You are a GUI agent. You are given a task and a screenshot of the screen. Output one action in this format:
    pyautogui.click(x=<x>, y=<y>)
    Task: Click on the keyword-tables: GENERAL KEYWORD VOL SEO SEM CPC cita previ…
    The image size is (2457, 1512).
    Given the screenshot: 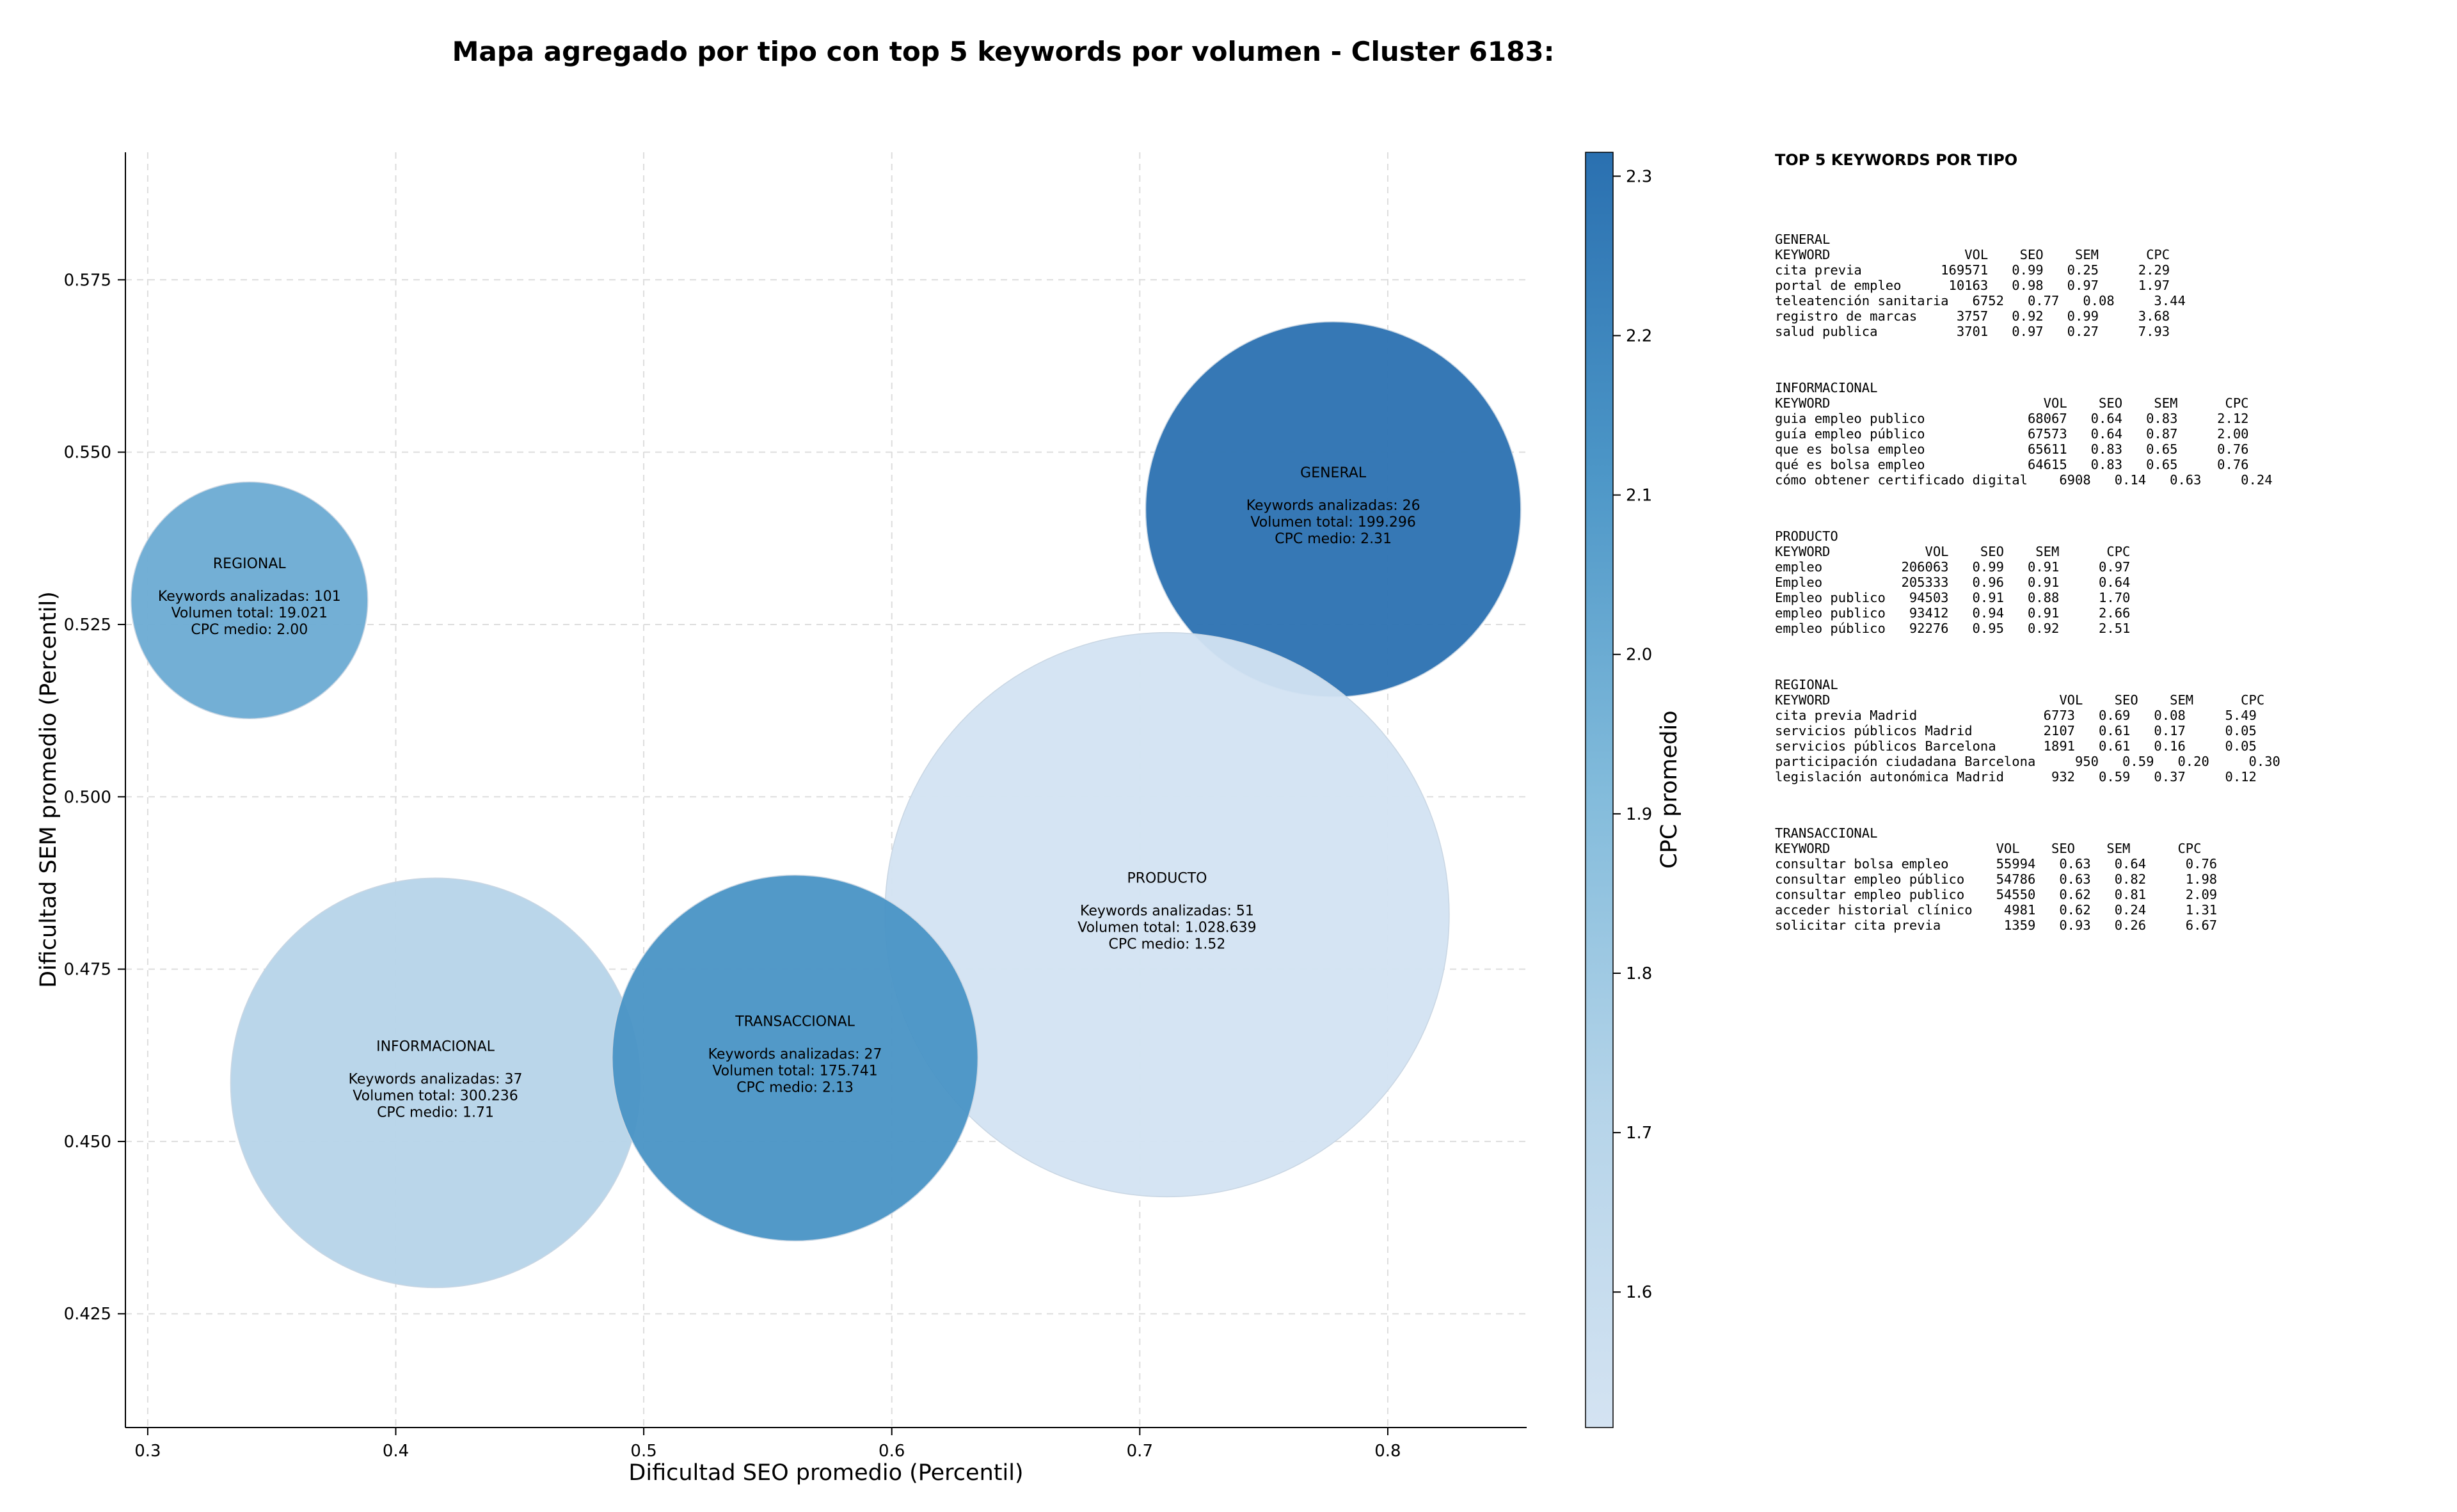 What is the action you would take?
    pyautogui.click(x=2107, y=582)
    